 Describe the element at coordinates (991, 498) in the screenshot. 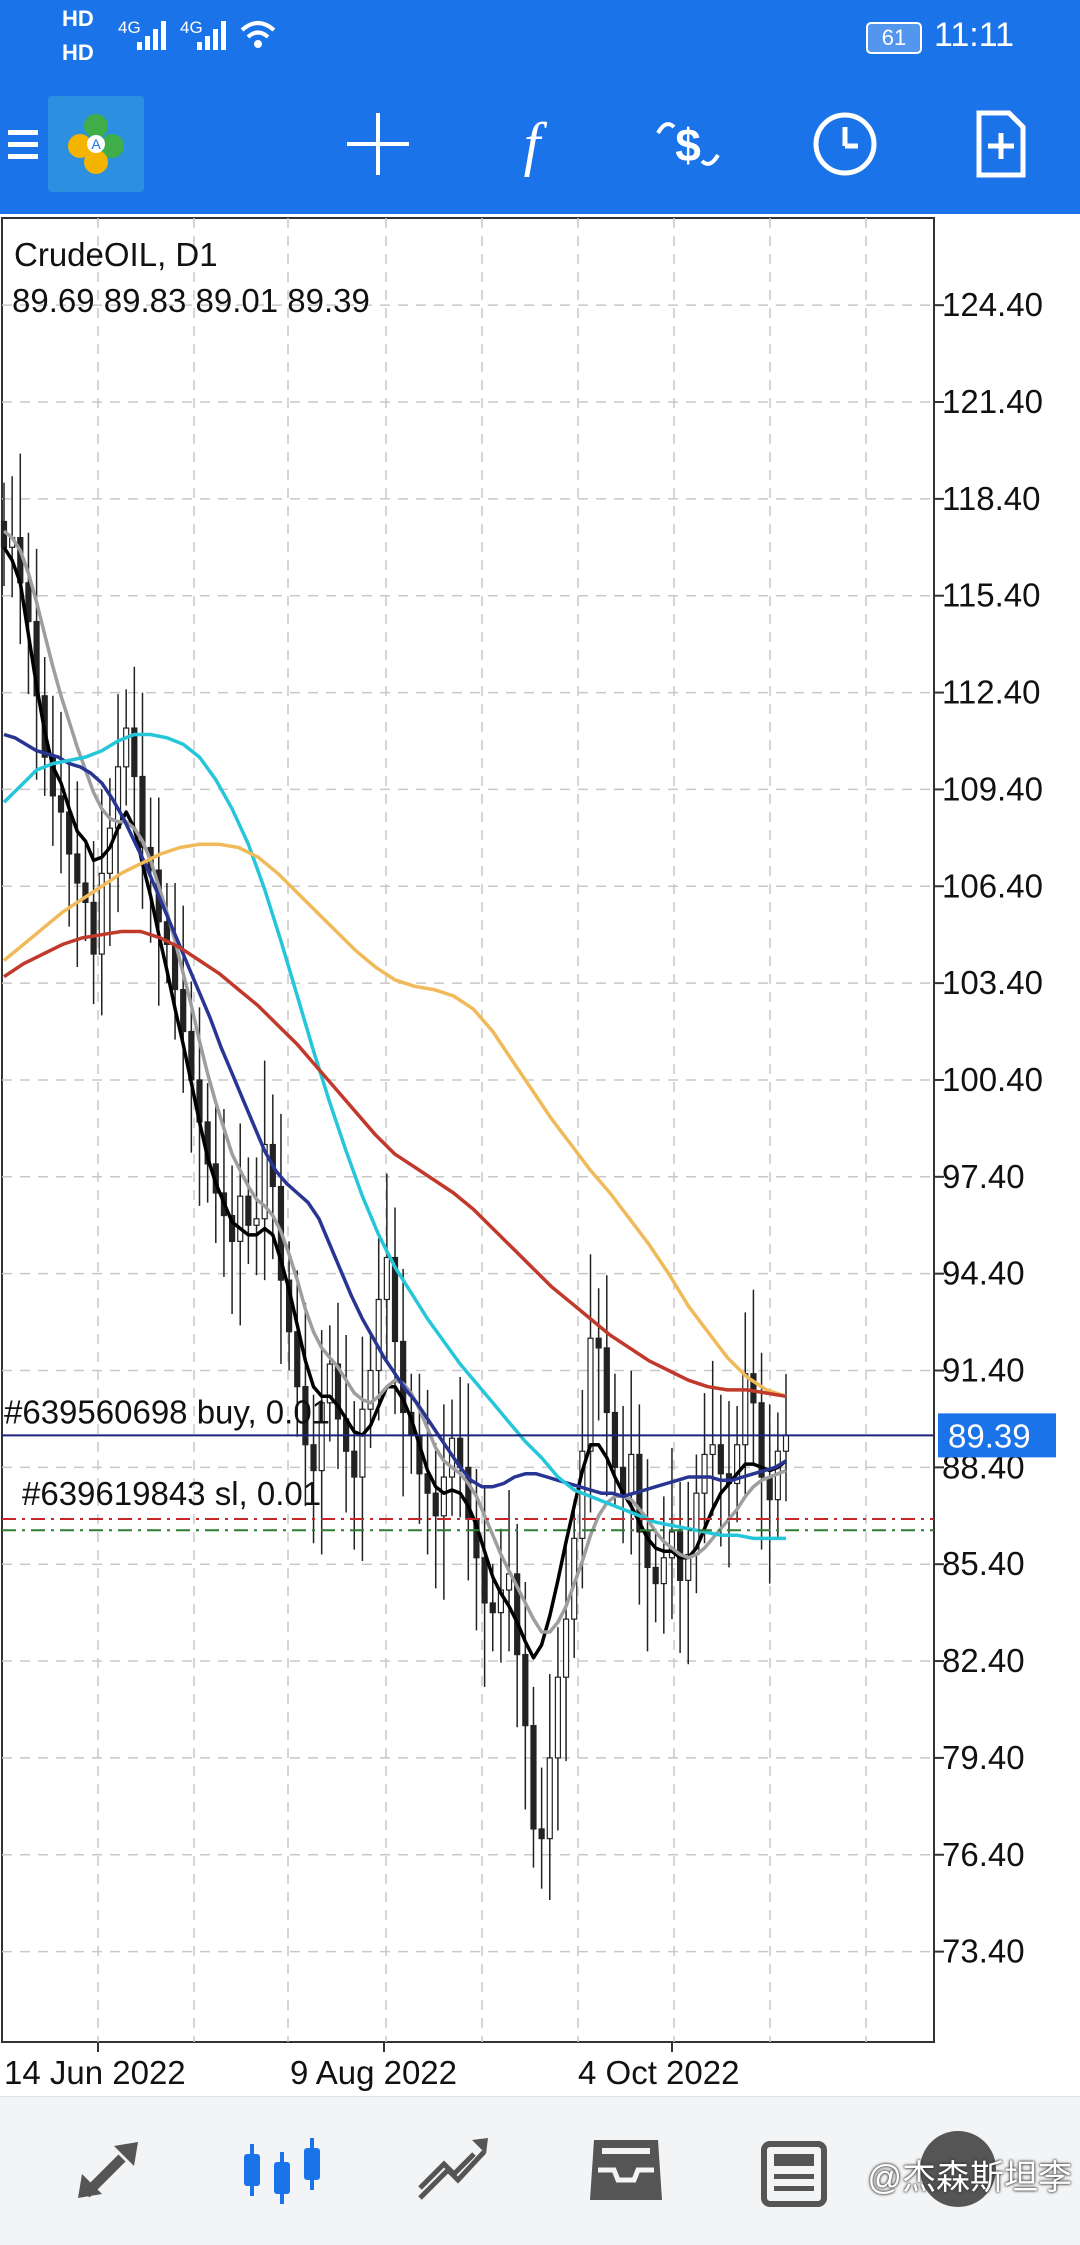

I see `y-tick-label: 118.40` at that location.